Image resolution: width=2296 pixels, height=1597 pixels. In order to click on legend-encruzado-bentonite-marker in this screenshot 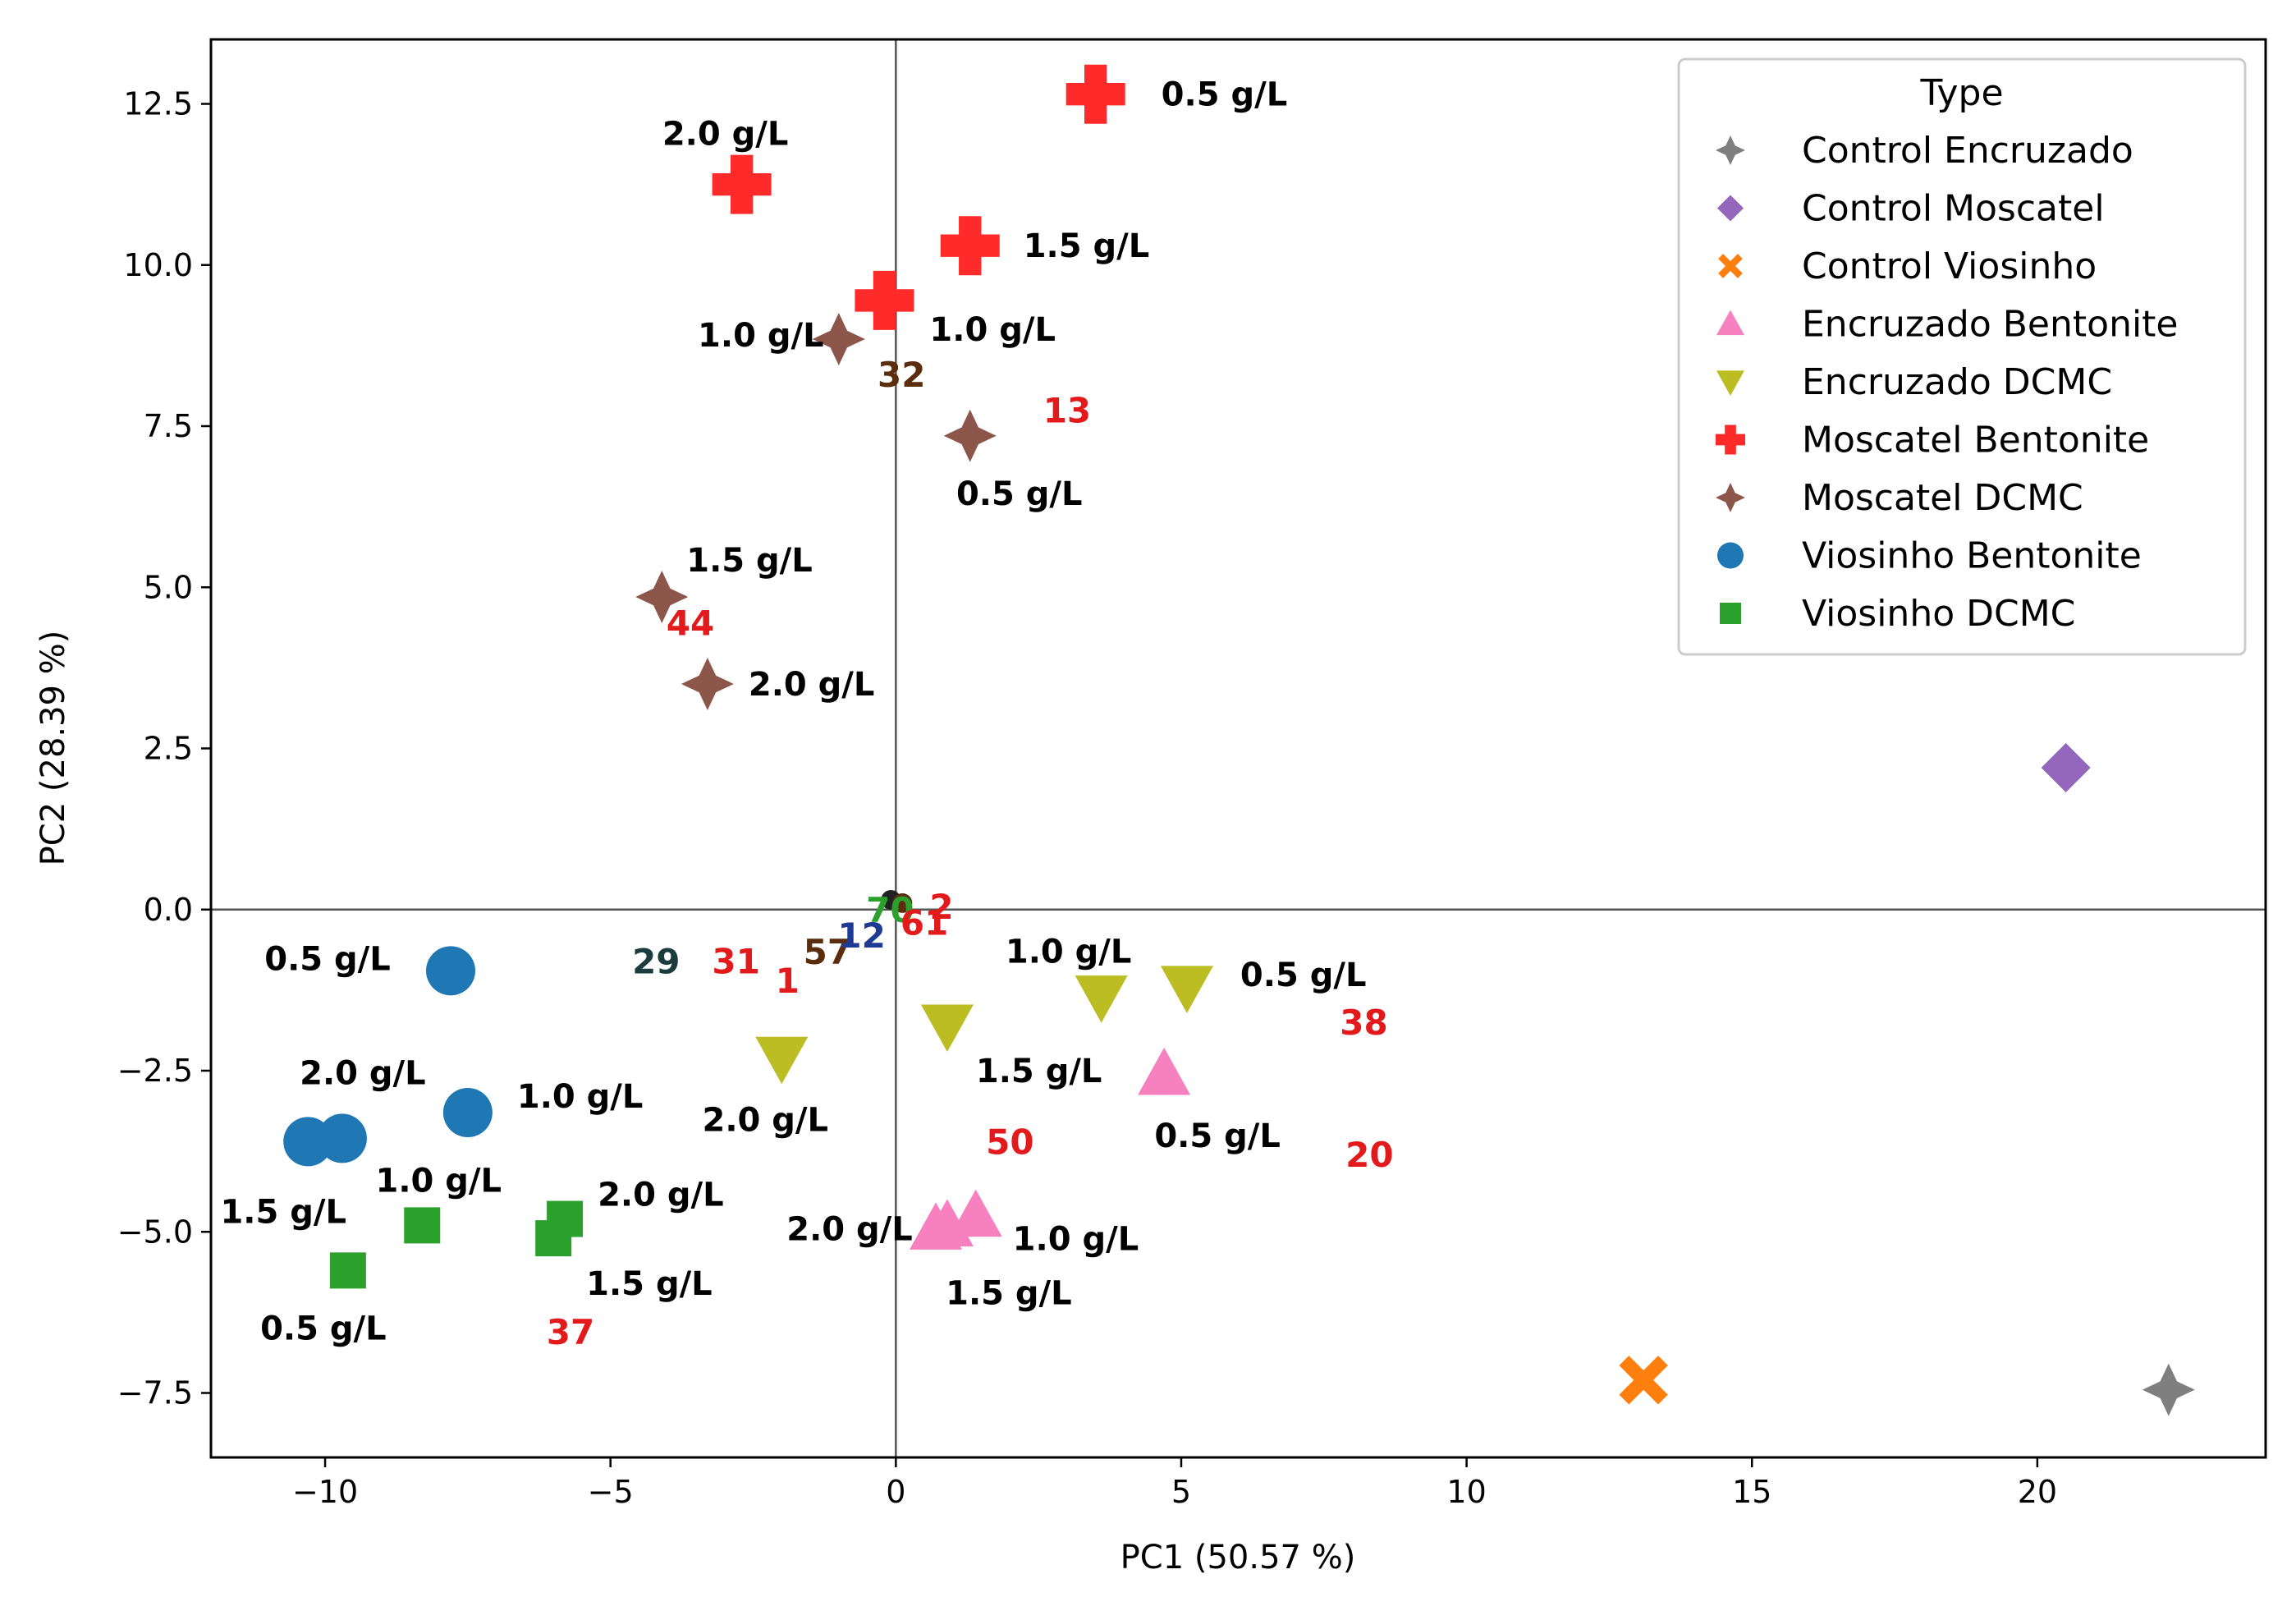, I will do `click(1730, 323)`.